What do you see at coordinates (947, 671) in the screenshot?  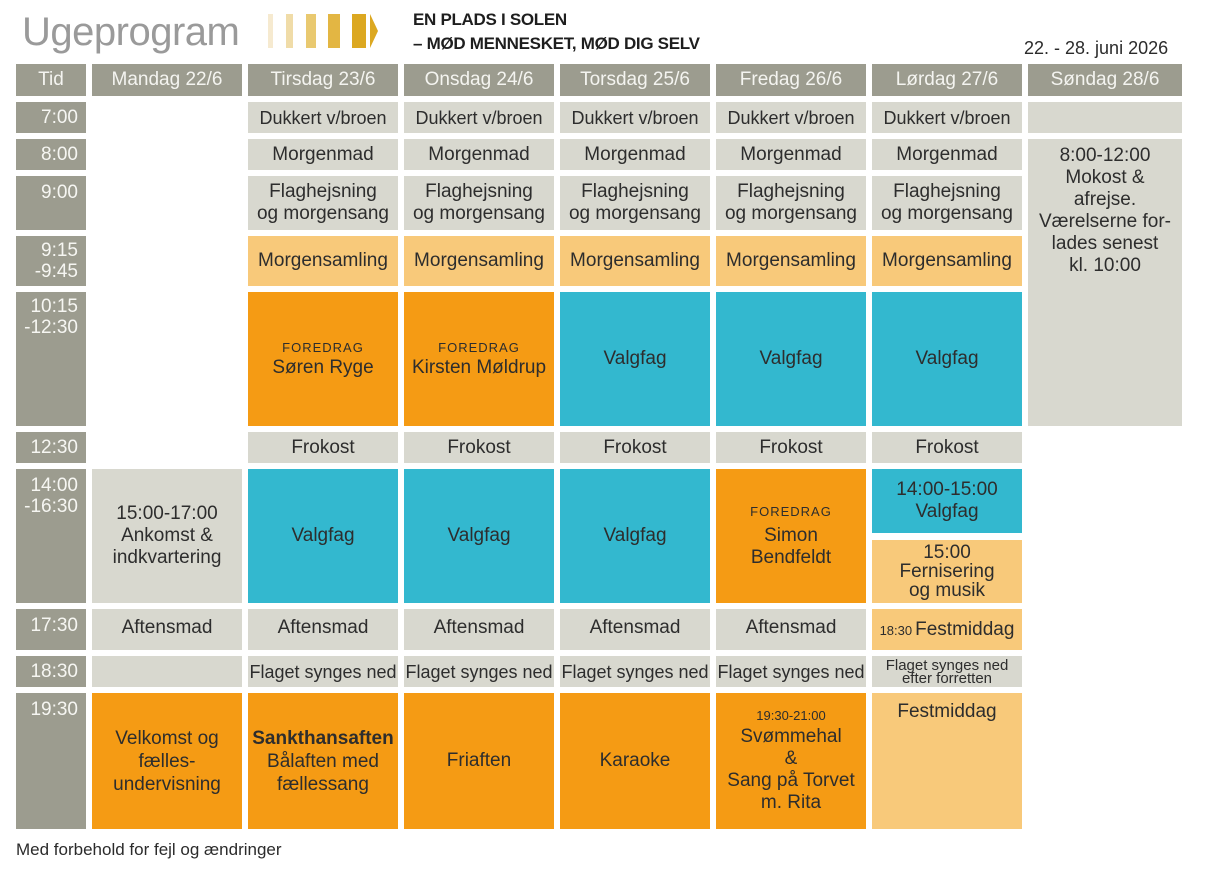 I see `event-flaget-sat: Flaget synges ned efter forretten` at bounding box center [947, 671].